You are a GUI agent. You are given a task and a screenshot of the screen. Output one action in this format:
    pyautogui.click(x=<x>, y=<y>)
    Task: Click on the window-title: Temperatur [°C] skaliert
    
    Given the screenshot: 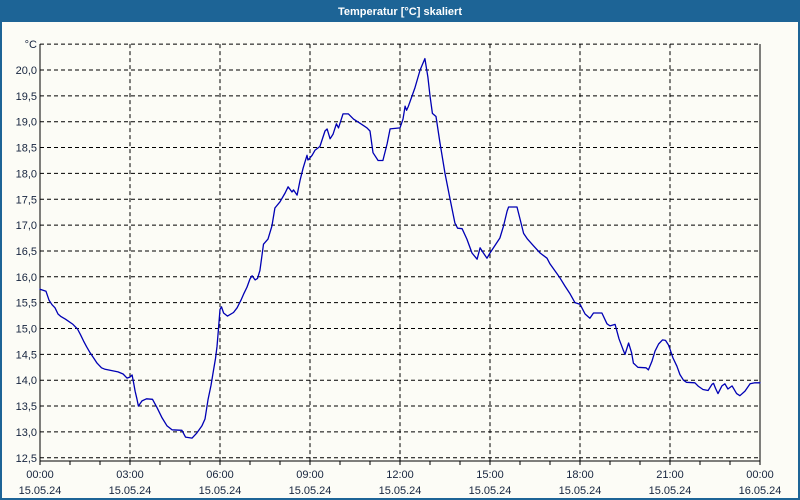 What is the action you would take?
    pyautogui.click(x=399, y=12)
    